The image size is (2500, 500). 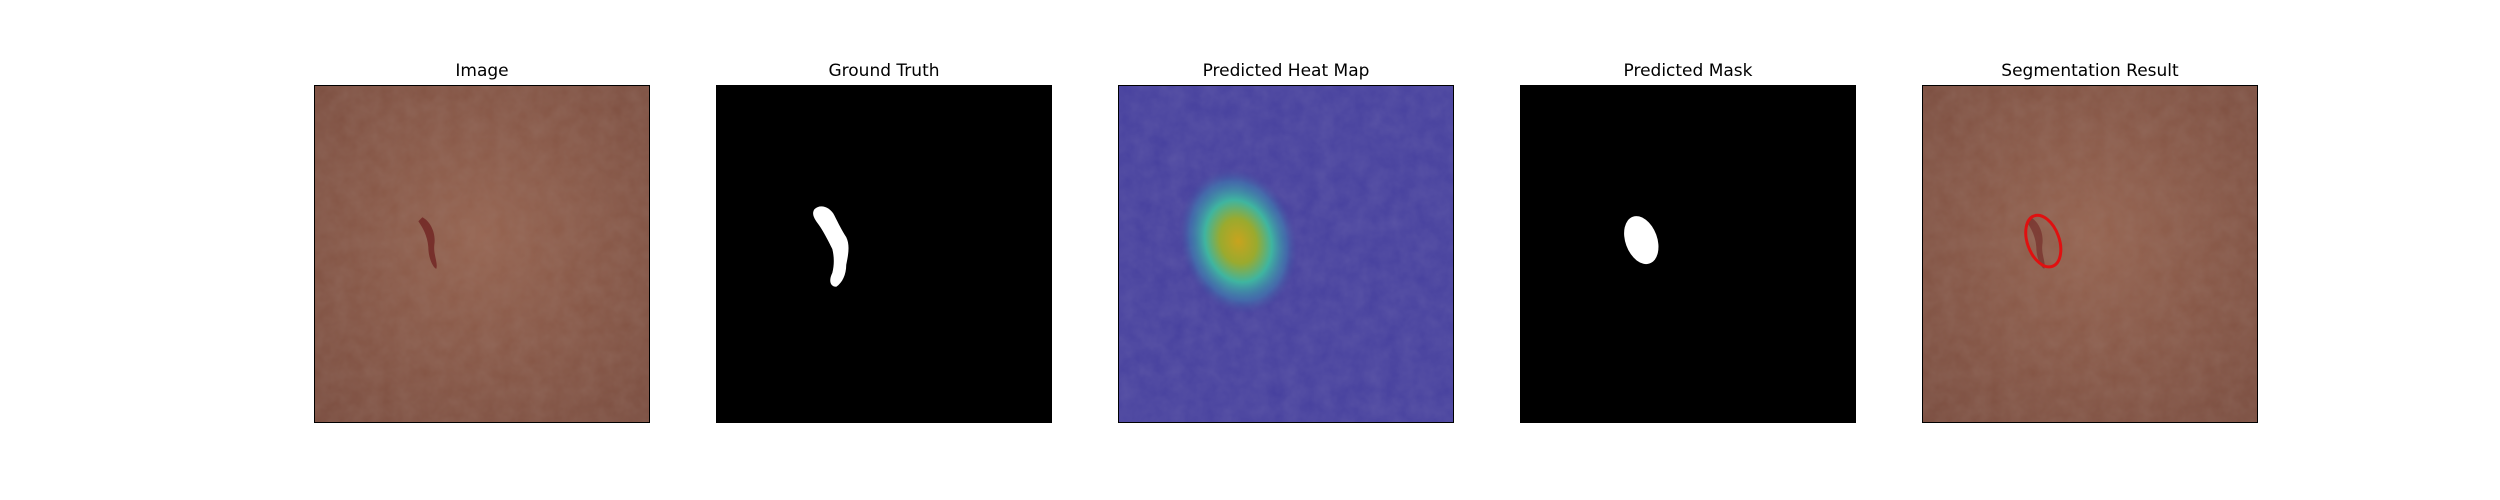 What do you see at coordinates (1286, 71) in the screenshot?
I see `panel-title-heat-map: Predicted Heat Map` at bounding box center [1286, 71].